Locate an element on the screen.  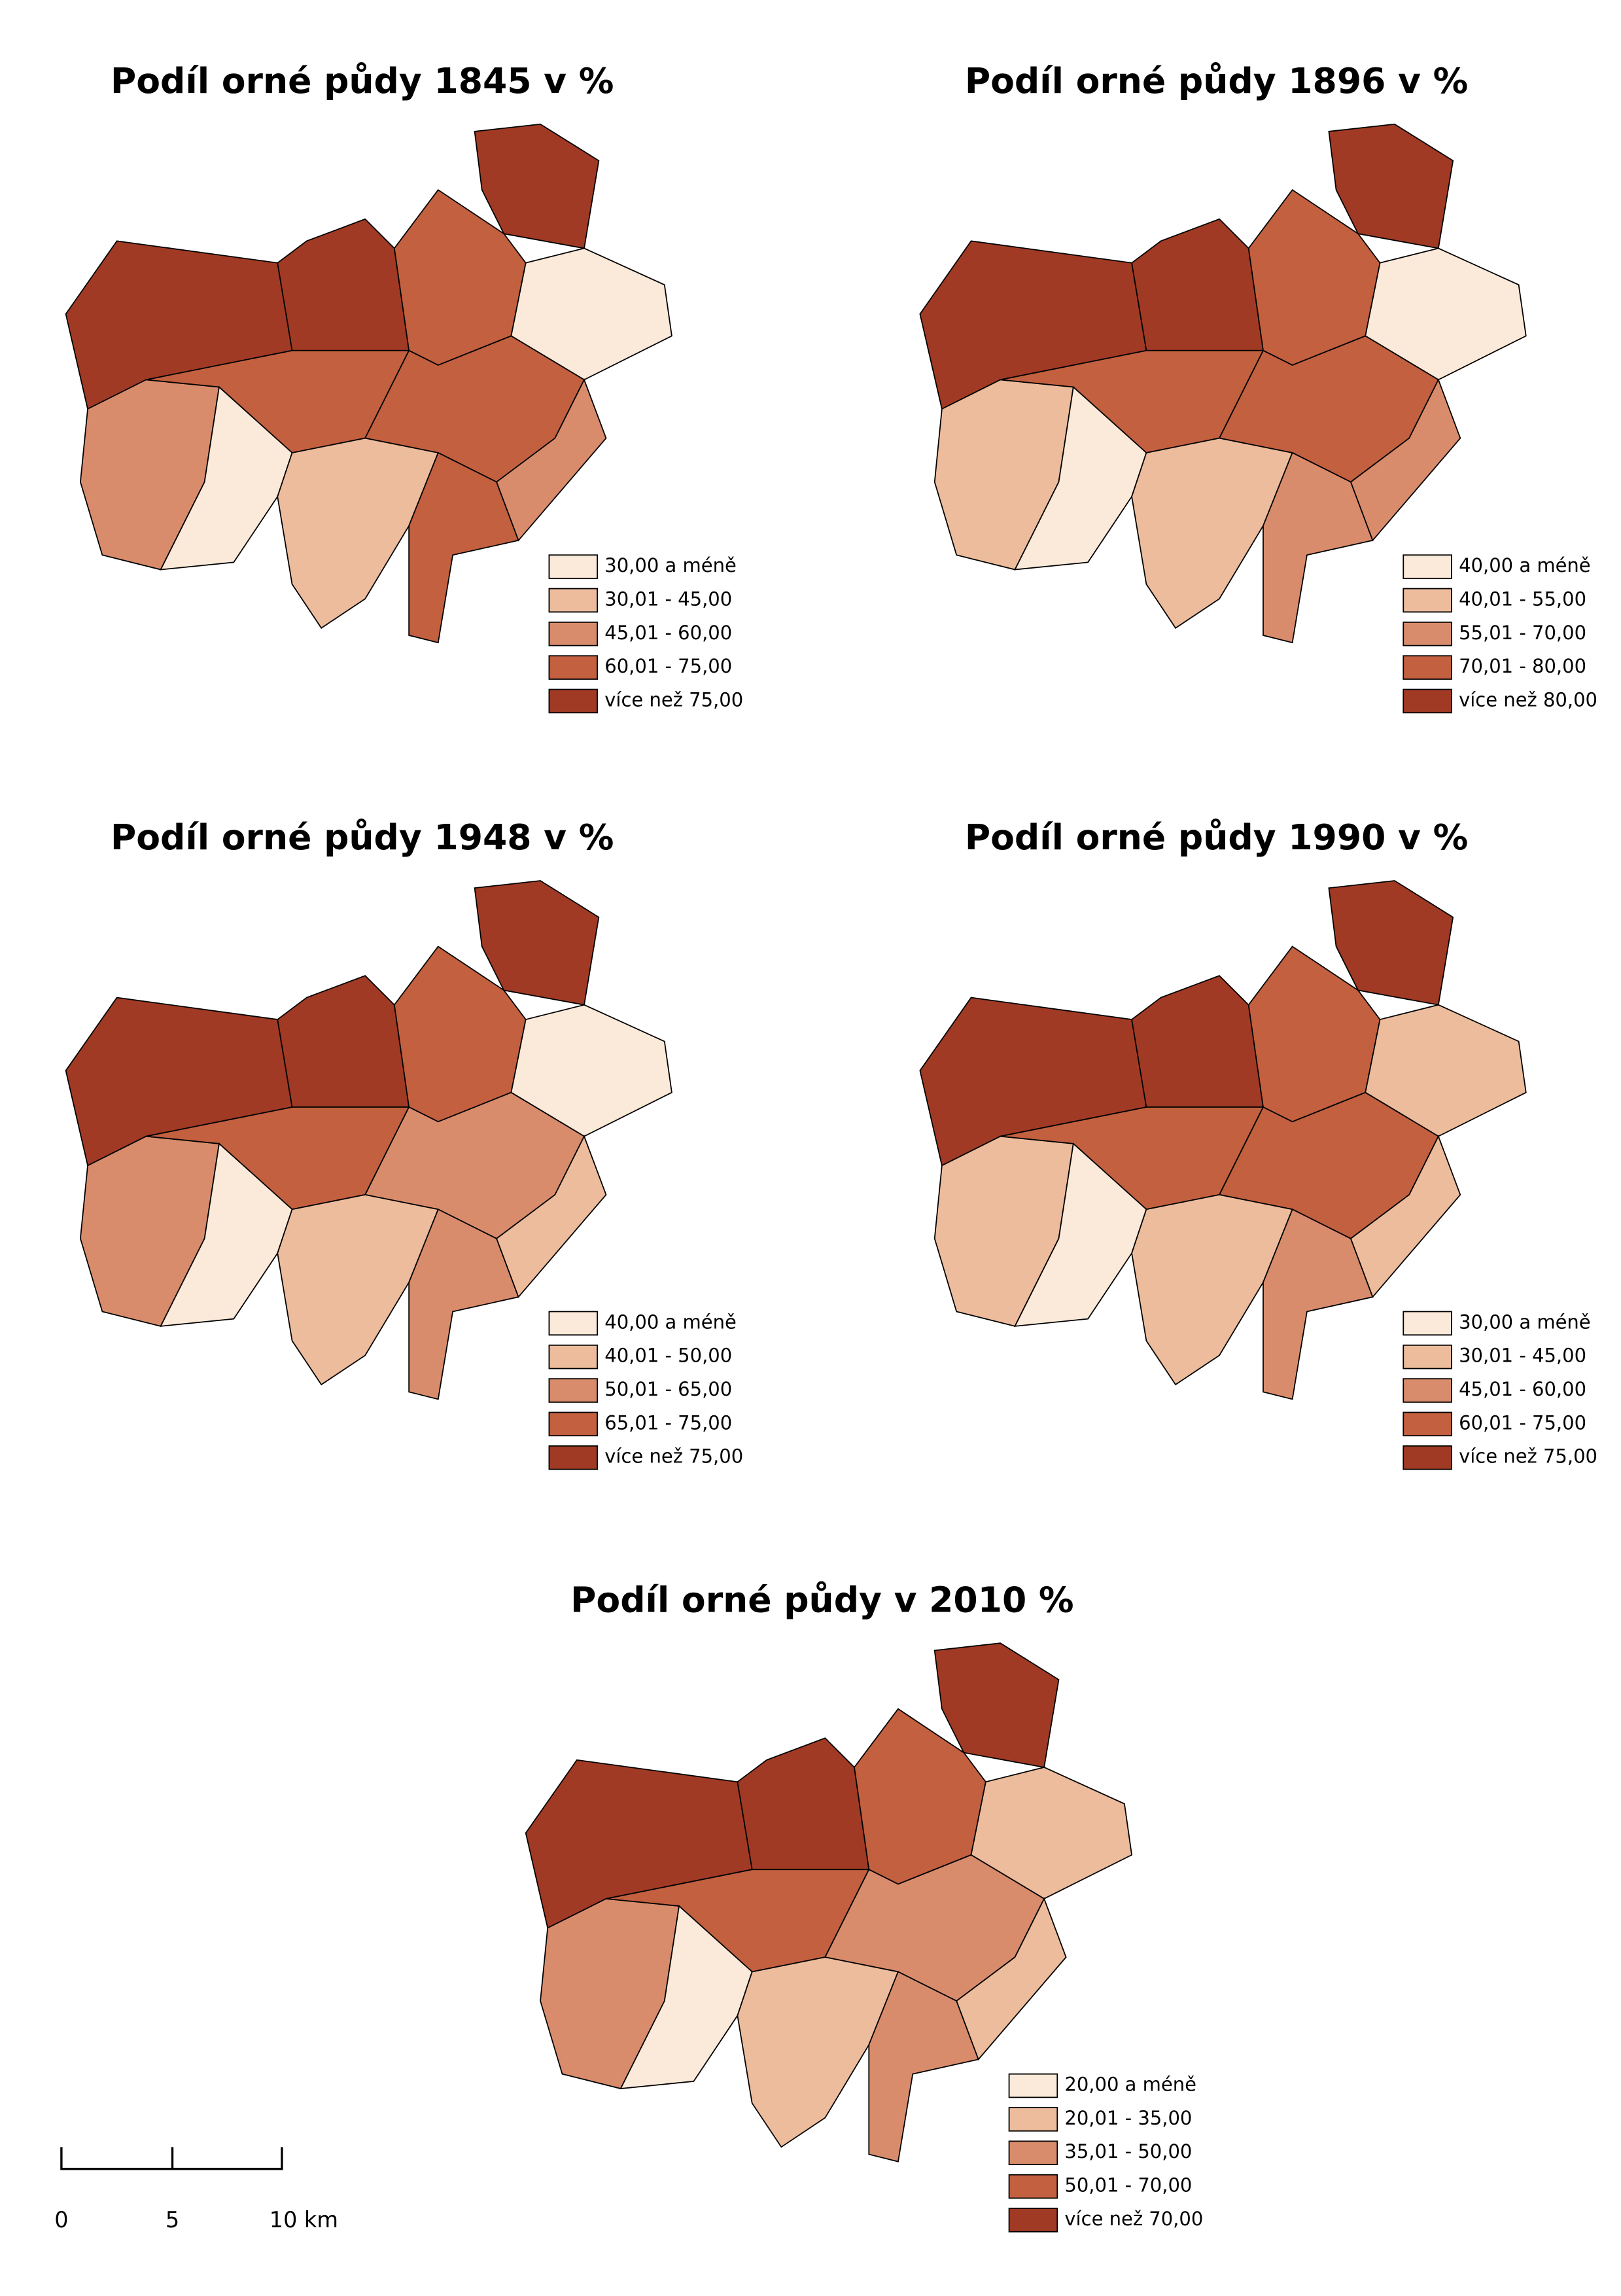
legend-label: 55,01 - 70,00 is located at coordinates (1523, 633).